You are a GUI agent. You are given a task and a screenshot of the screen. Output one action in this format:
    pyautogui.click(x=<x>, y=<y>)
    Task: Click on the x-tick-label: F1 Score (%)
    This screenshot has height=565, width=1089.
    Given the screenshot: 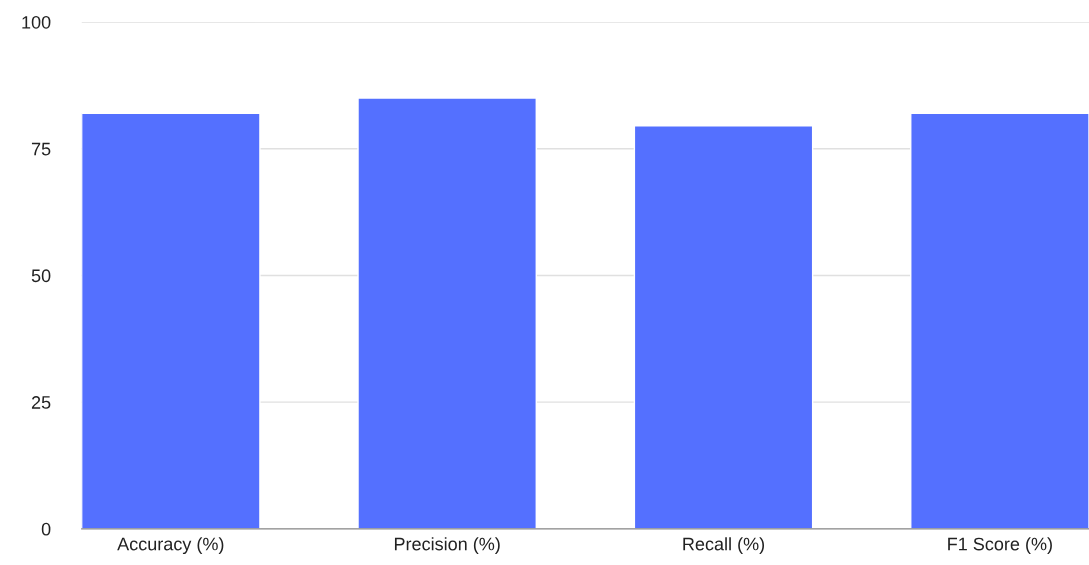 What is the action you would take?
    pyautogui.click(x=1000, y=545)
    